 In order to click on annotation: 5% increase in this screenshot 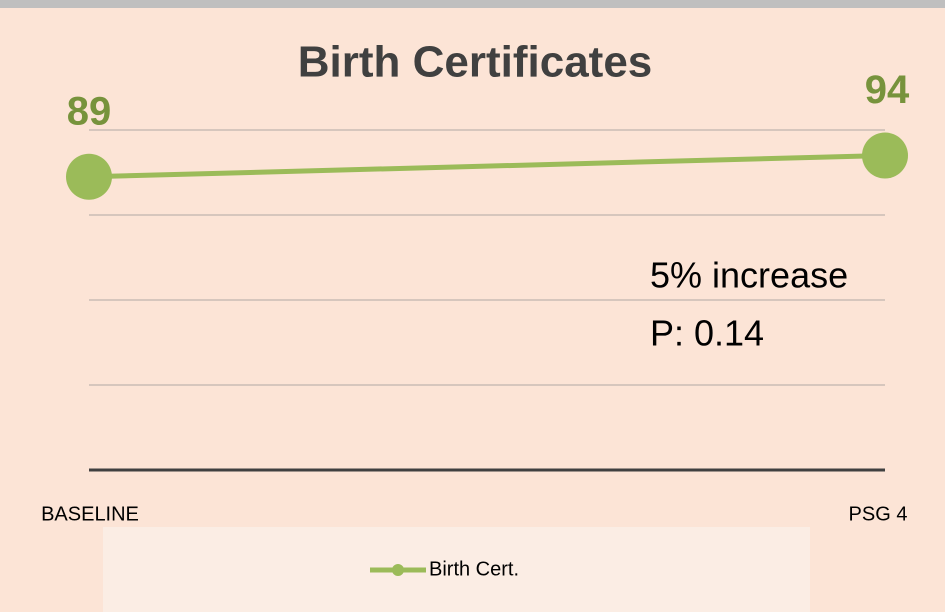, I will do `click(749, 275)`.